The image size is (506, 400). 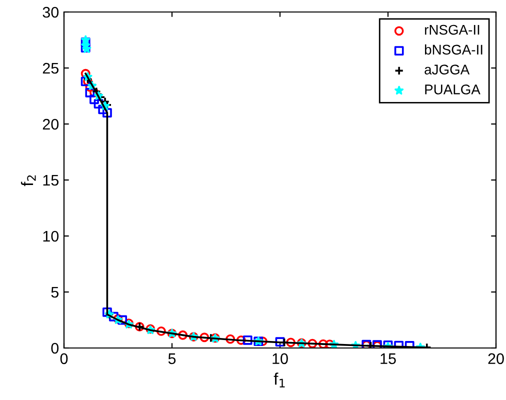 I want to click on x-tick-label: 15, so click(x=388, y=358).